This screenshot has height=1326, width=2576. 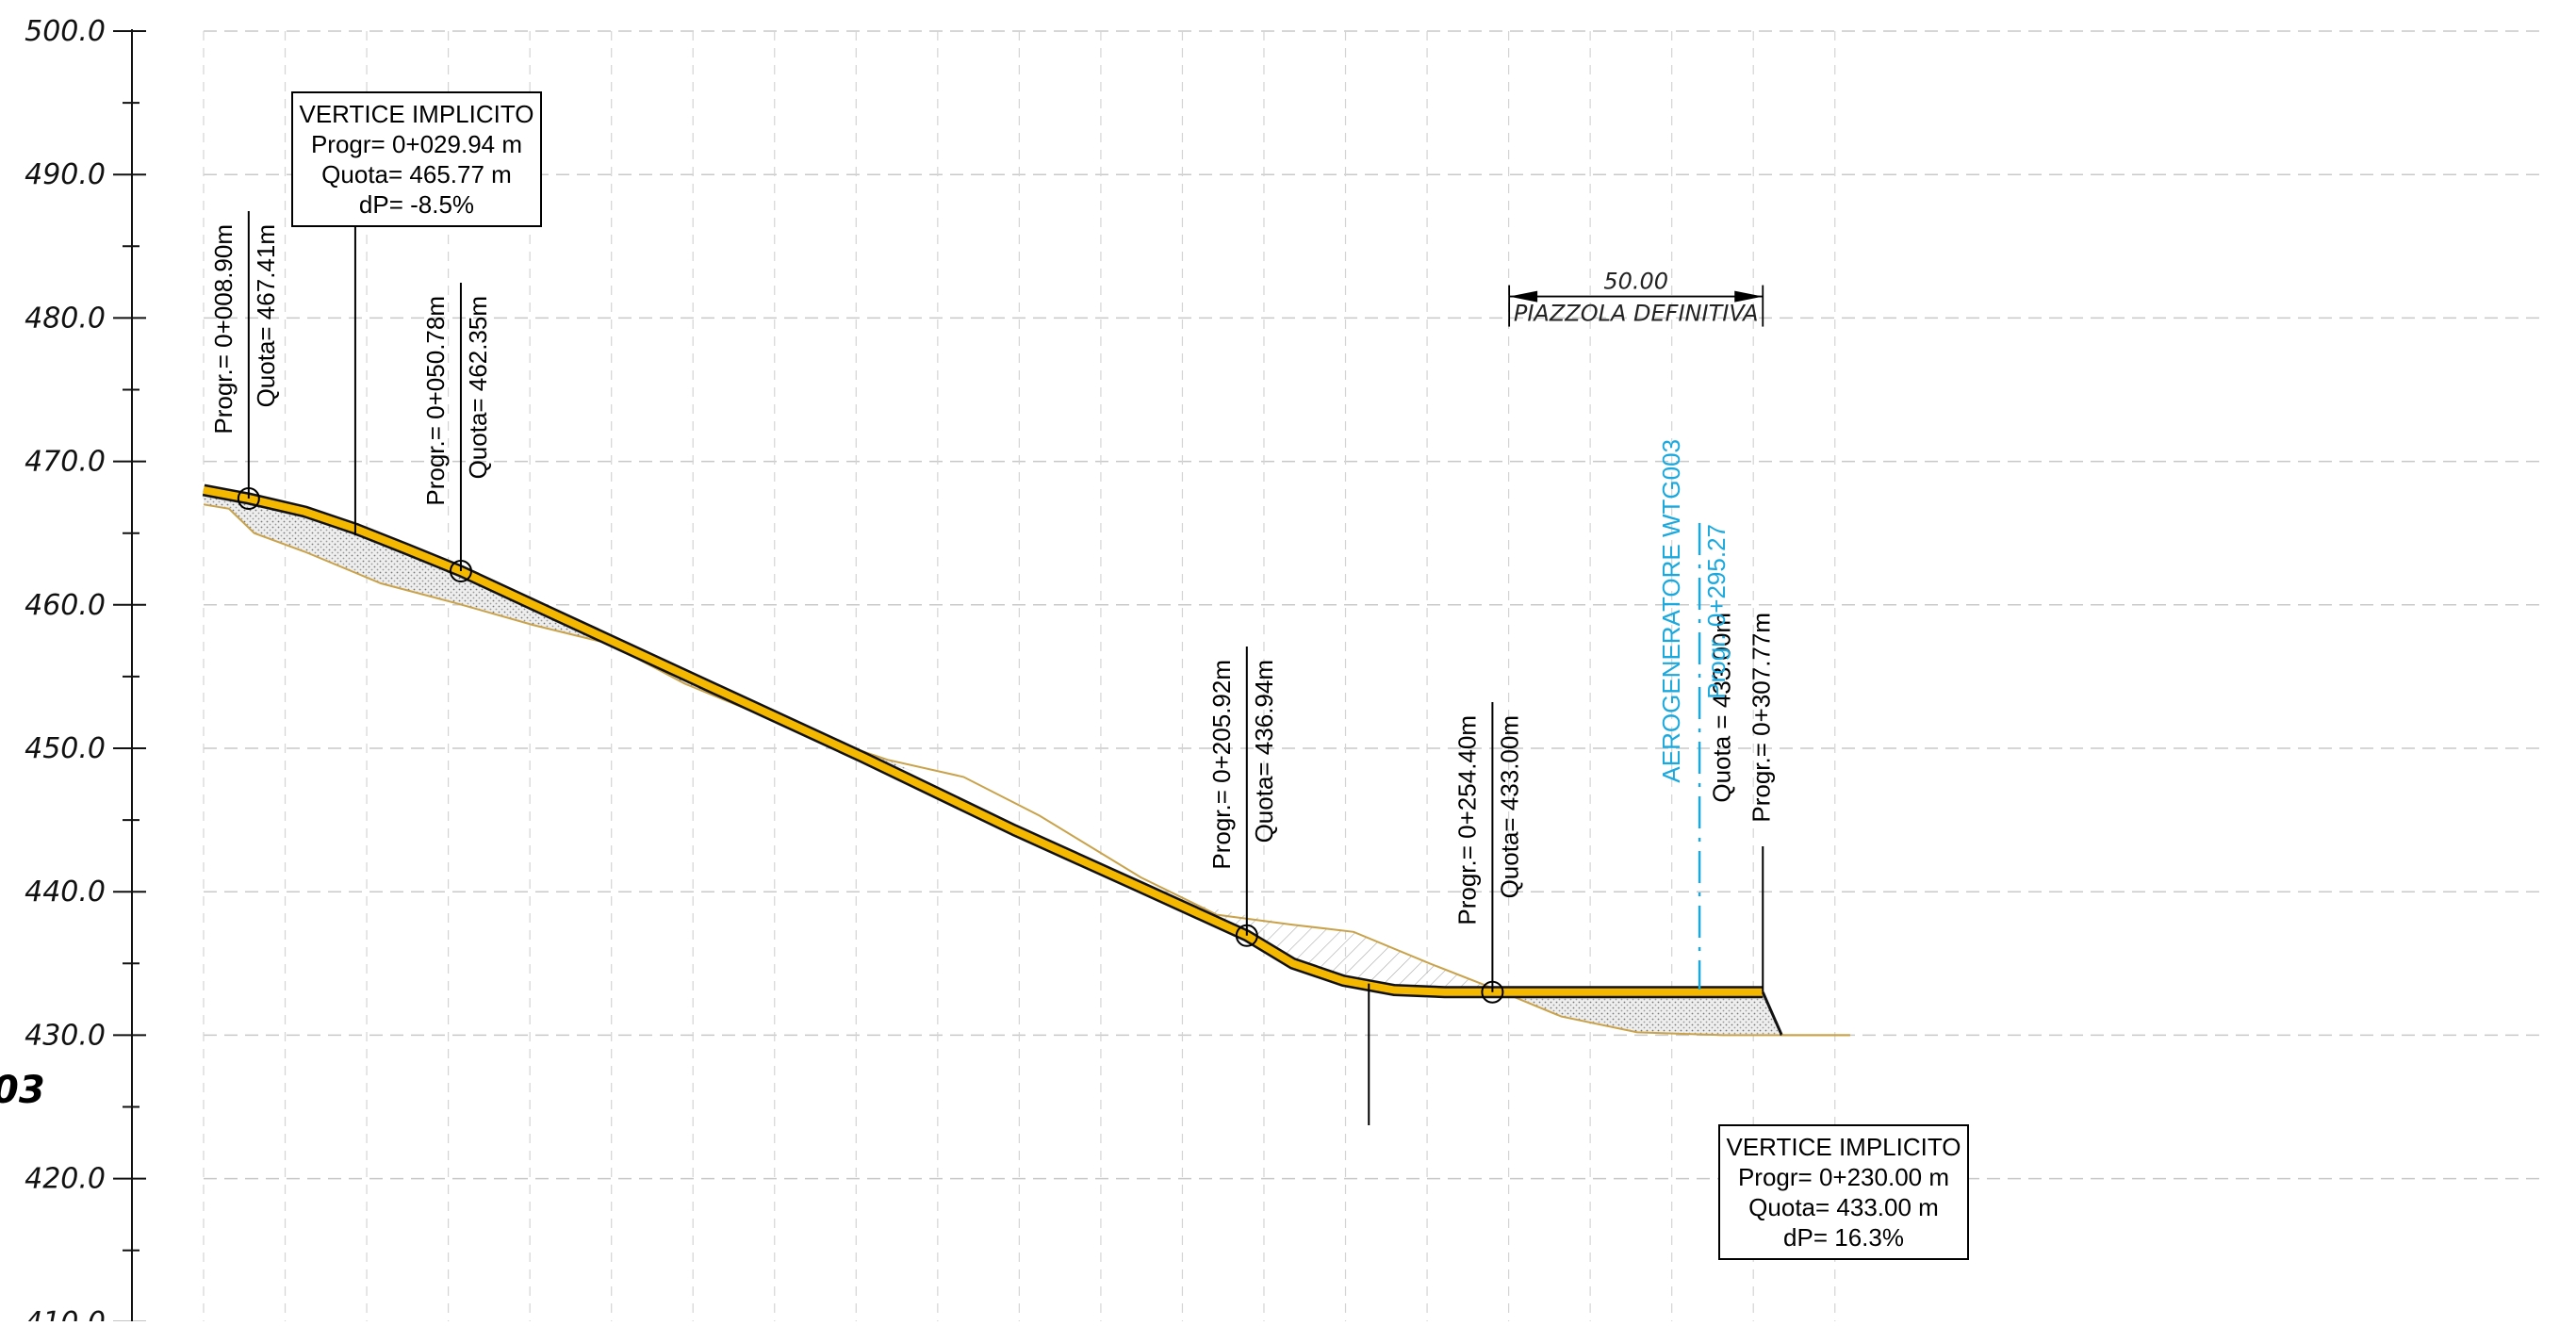 What do you see at coordinates (1721, 708) in the screenshot?
I see `end-quota-label: Quota = 433.00m` at bounding box center [1721, 708].